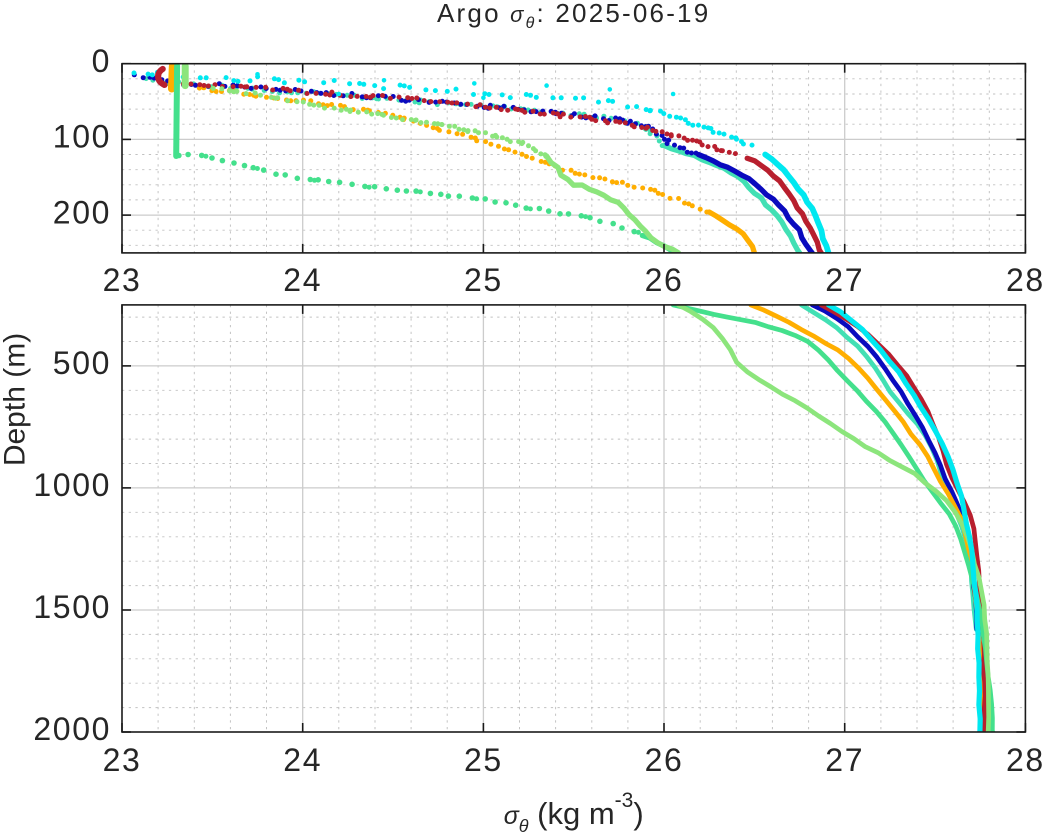 This screenshot has height=835, width=1044. What do you see at coordinates (82, 363) in the screenshot?
I see `svg-text: 500` at bounding box center [82, 363].